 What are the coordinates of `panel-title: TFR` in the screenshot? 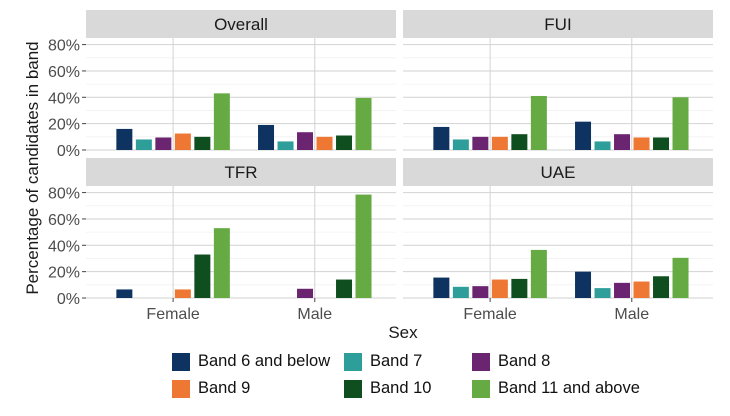 It's located at (240, 172).